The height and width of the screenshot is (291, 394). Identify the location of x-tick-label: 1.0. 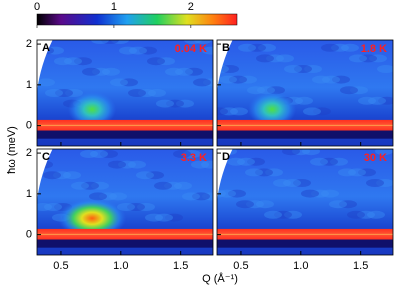
(120, 266).